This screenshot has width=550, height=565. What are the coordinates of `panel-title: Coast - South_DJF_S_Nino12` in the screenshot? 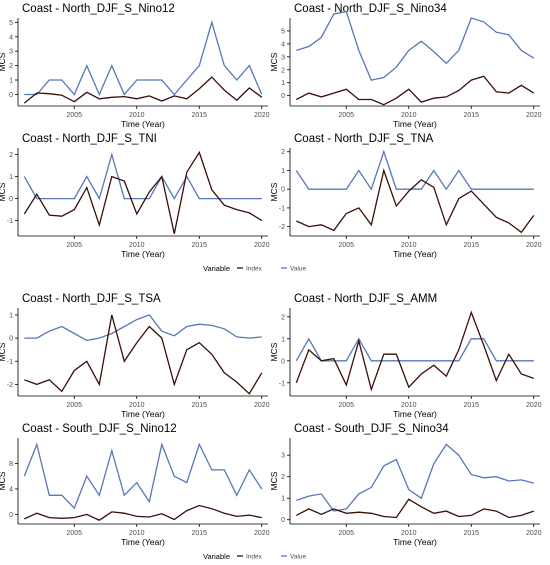 It's located at (99, 429).